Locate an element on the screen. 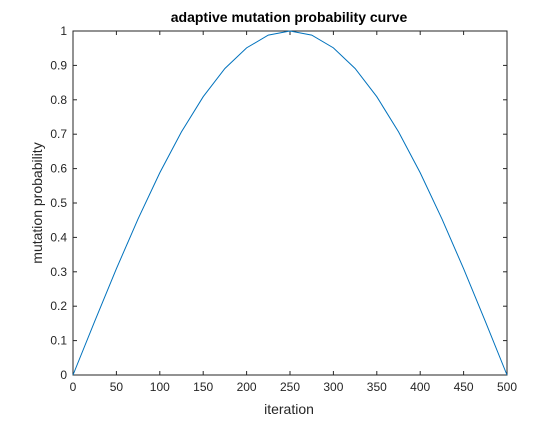 The image size is (560, 425). y-tick-label: 0 is located at coordinates (63, 375).